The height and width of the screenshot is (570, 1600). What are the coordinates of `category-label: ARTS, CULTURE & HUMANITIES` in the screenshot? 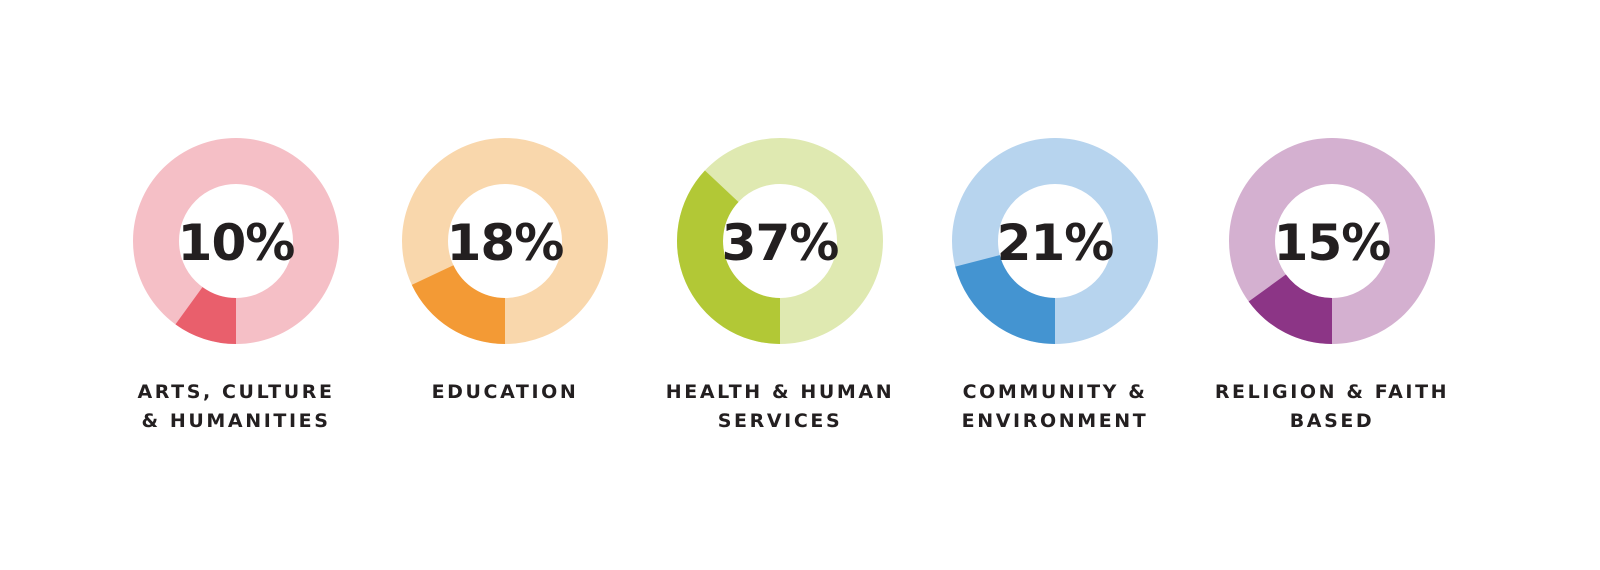 It's located at (236, 407).